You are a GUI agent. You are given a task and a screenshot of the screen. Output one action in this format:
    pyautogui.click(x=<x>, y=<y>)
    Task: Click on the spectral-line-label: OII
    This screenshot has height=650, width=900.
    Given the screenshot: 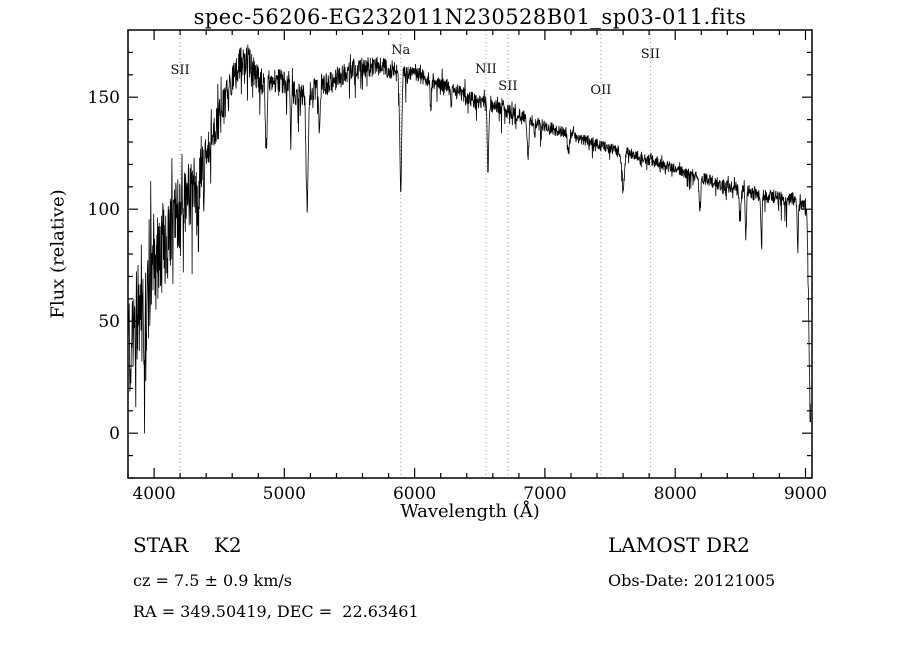 What is the action you would take?
    pyautogui.click(x=600, y=90)
    